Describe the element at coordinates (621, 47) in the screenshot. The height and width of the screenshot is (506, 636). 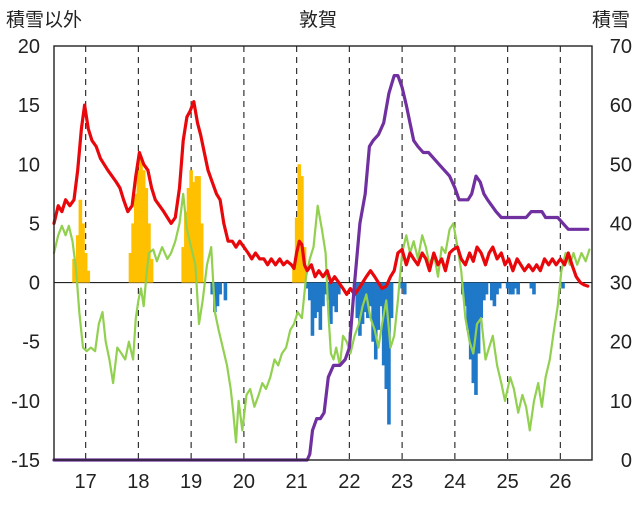
I see `y-right-tick-label: 70` at that location.